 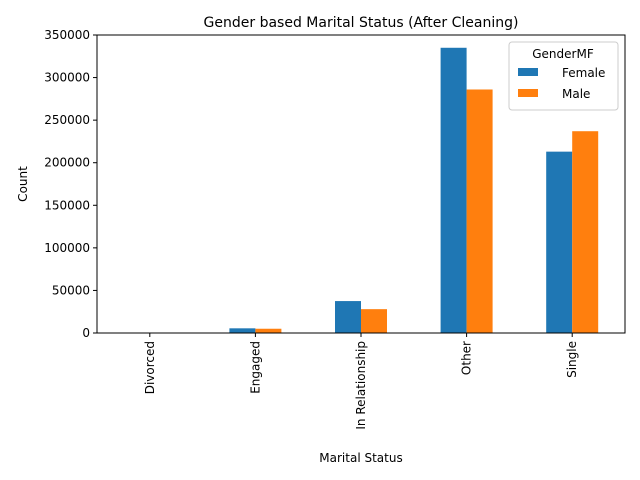 I want to click on legend-label-male: Male, so click(x=576, y=94).